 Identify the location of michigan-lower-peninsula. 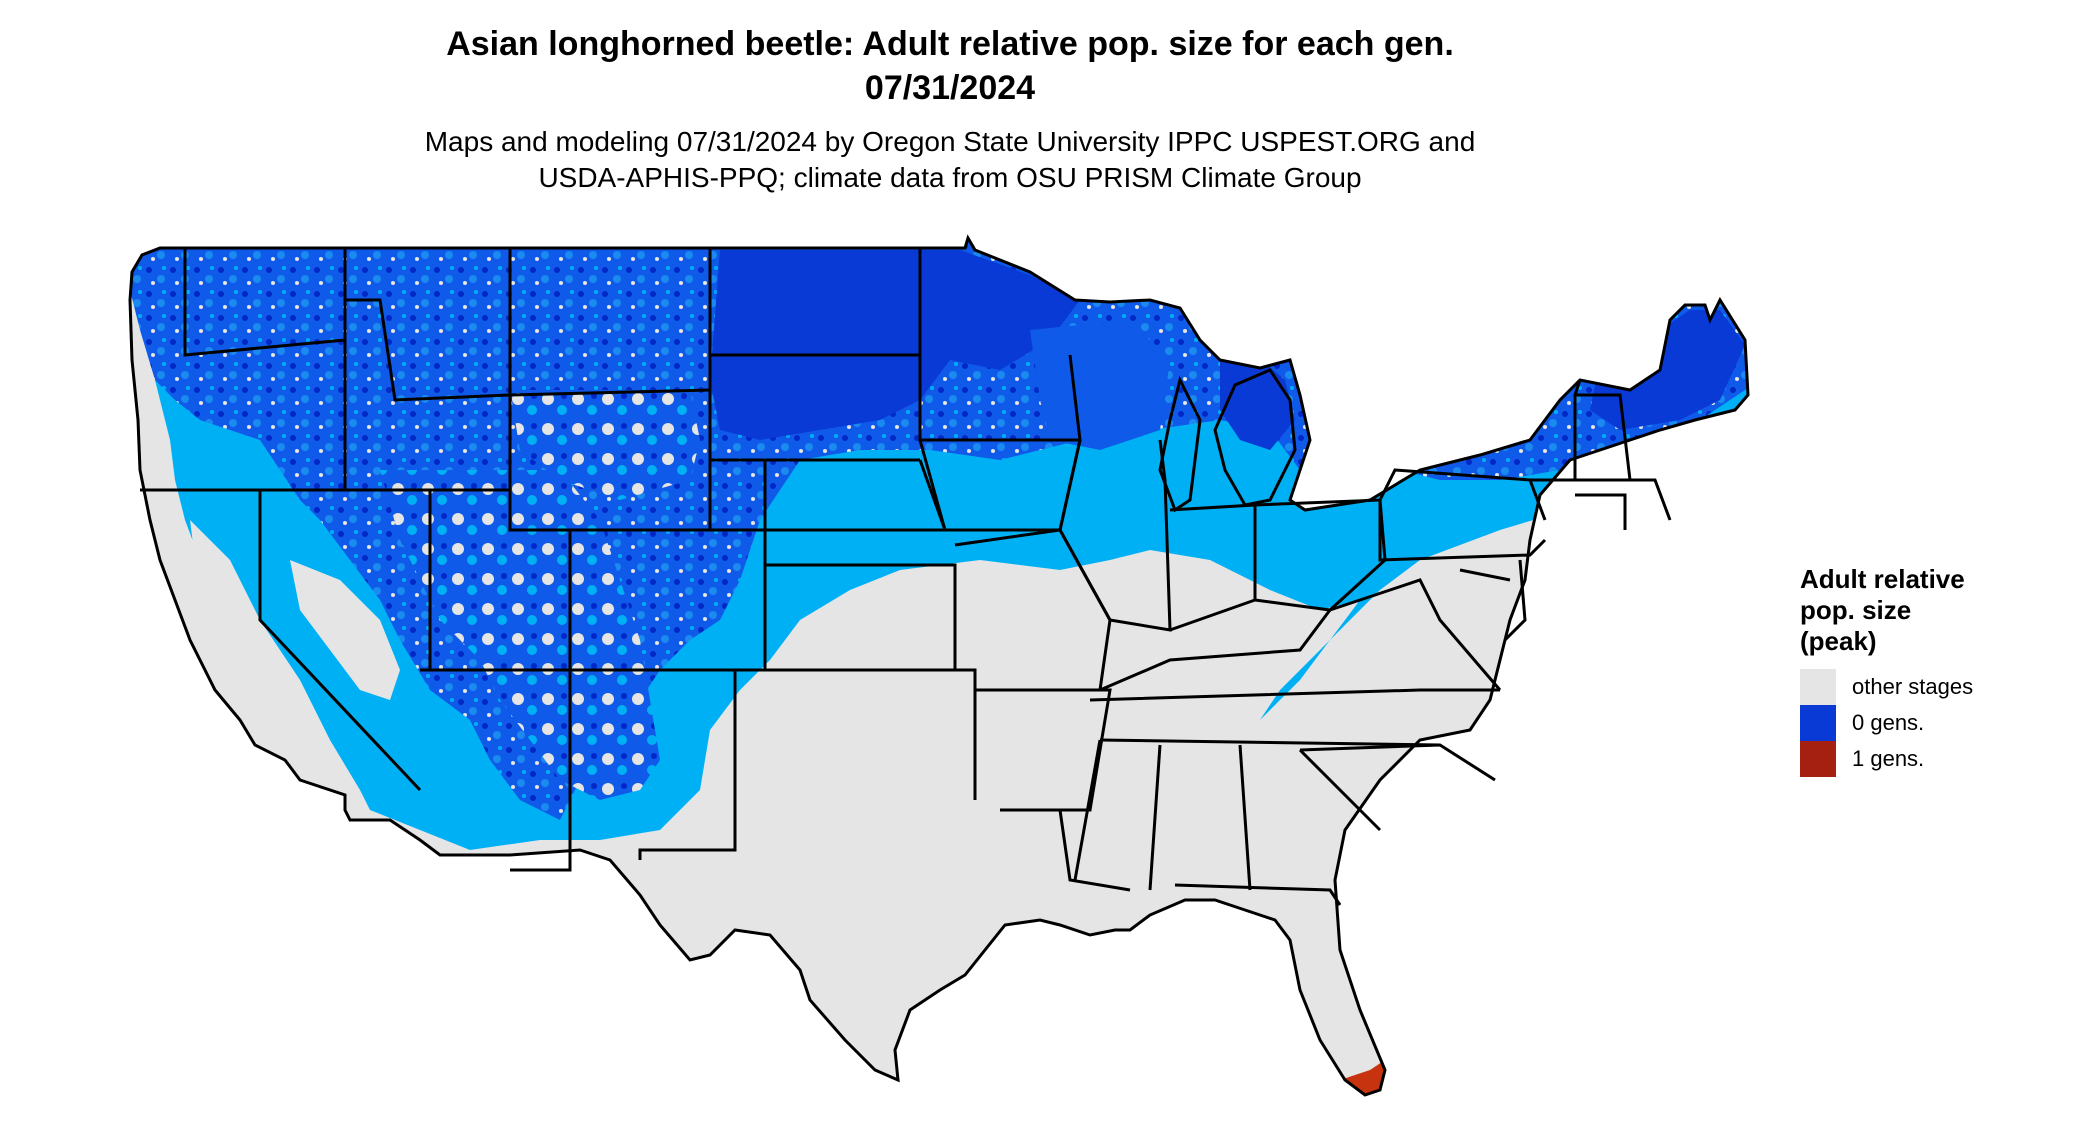
(1255, 437).